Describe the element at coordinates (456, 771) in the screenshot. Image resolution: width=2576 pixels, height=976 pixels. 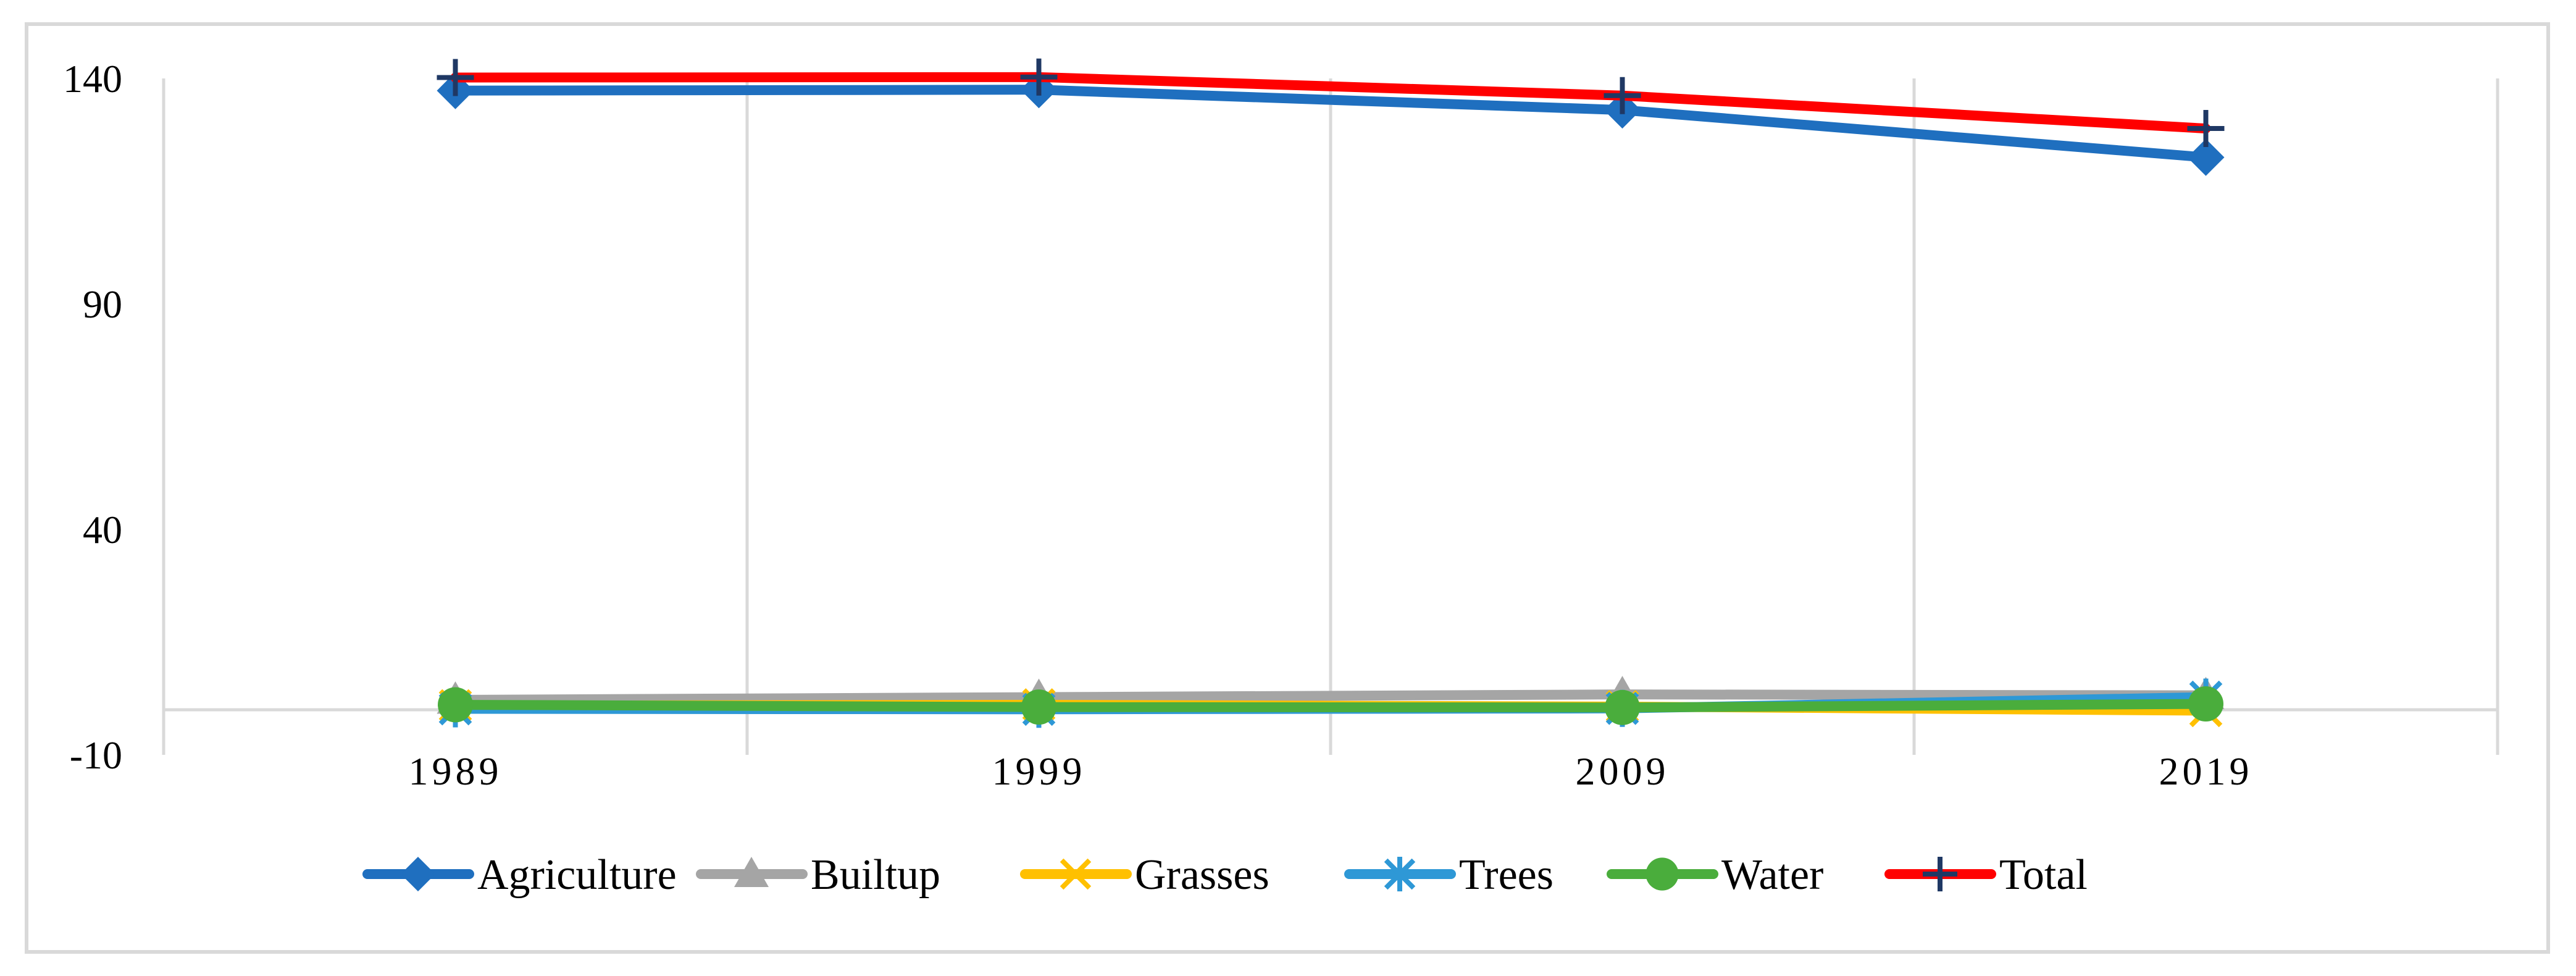
I see `x-tick-label: 1989` at that location.